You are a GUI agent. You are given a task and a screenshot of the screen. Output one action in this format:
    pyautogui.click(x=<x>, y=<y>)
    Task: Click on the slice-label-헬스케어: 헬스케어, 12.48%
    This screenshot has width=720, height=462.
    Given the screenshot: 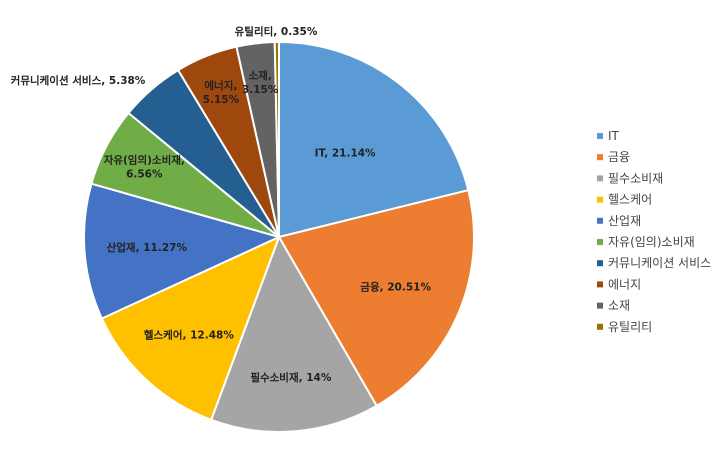 What is the action you would take?
    pyautogui.click(x=189, y=334)
    